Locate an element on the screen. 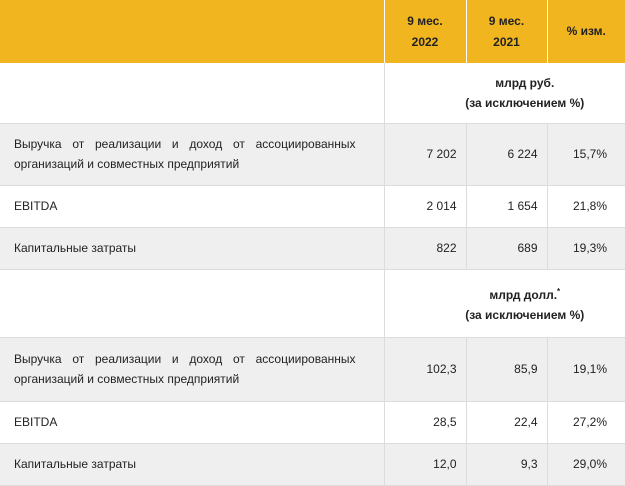 The image size is (625, 486). table-row: Капитальные затраты 822 689 19,3% is located at coordinates (312, 248).